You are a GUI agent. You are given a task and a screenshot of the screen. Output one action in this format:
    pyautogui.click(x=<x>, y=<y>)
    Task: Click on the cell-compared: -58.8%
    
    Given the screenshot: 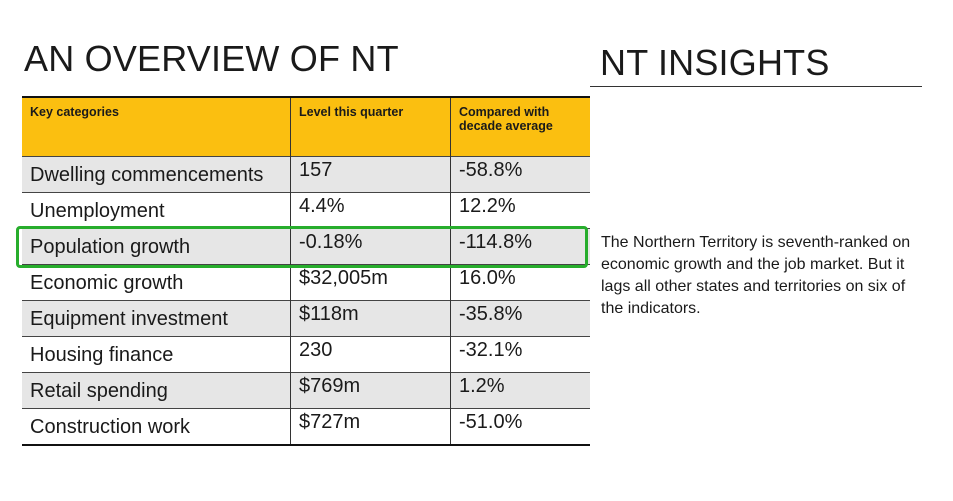 What is the action you would take?
    pyautogui.click(x=520, y=174)
    